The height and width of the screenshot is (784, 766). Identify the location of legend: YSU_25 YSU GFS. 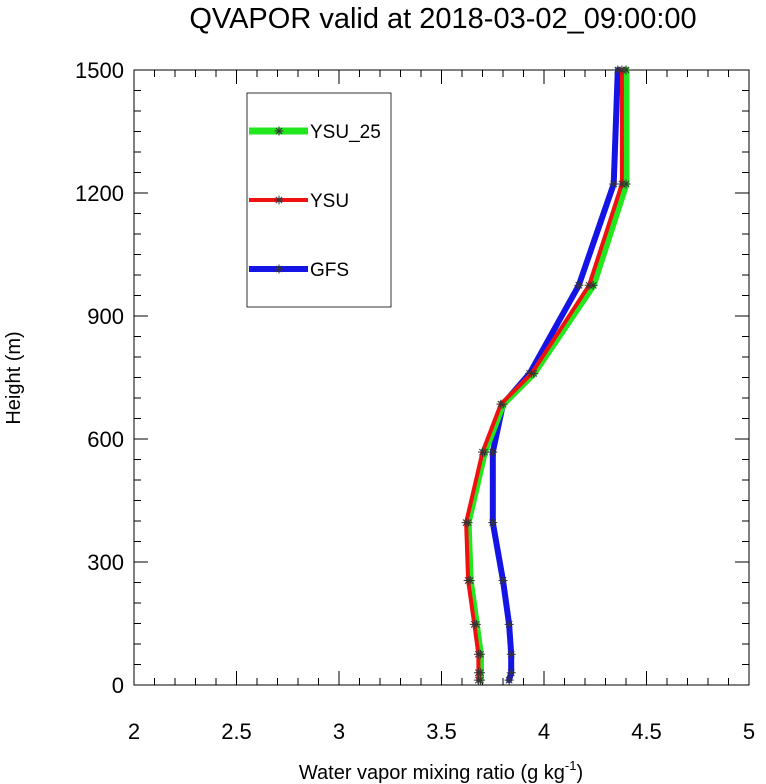
(319, 200).